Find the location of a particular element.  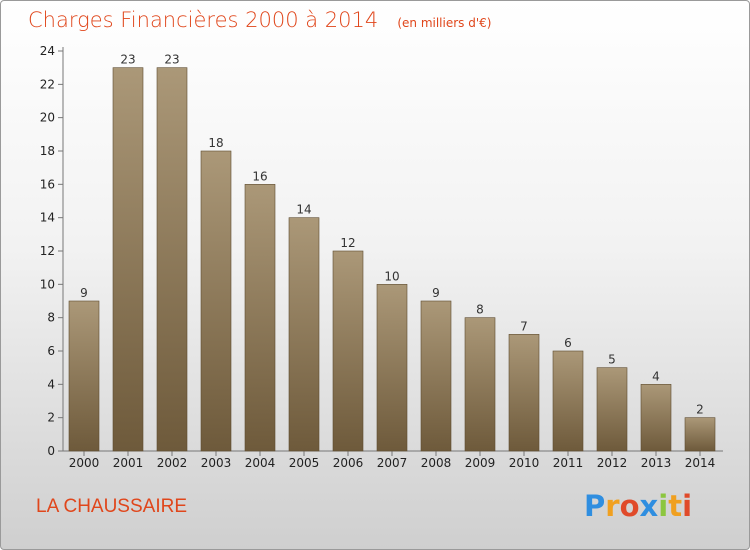

data-label-2005: 14 is located at coordinates (303, 210).